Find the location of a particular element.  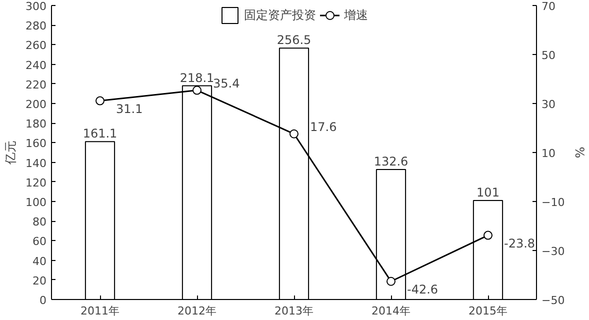

y-axis-title: 亿元 is located at coordinates (11, 153).